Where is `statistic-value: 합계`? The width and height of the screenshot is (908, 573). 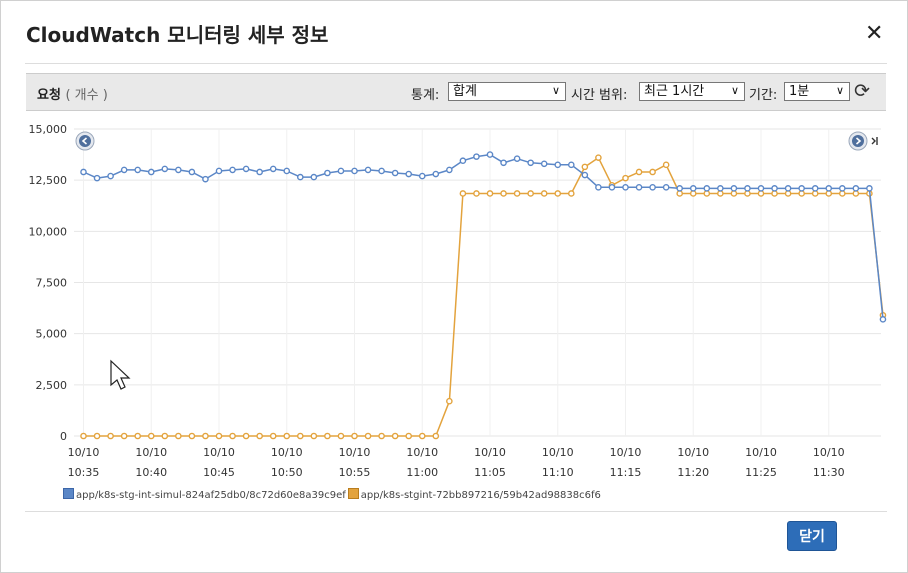 statistic-value: 합계 is located at coordinates (465, 91).